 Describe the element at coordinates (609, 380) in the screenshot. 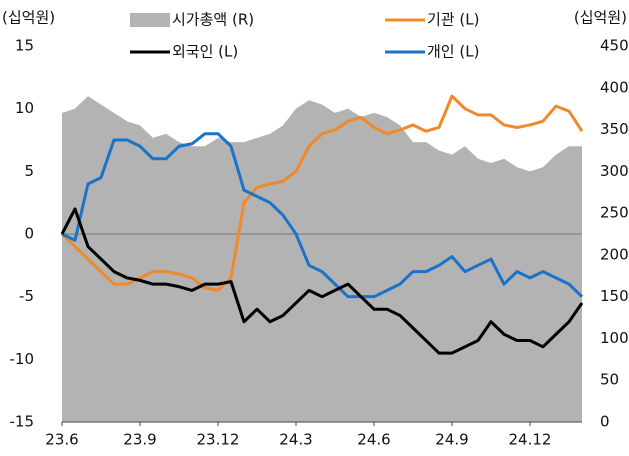

I see `y2-tick-label: 50` at that location.